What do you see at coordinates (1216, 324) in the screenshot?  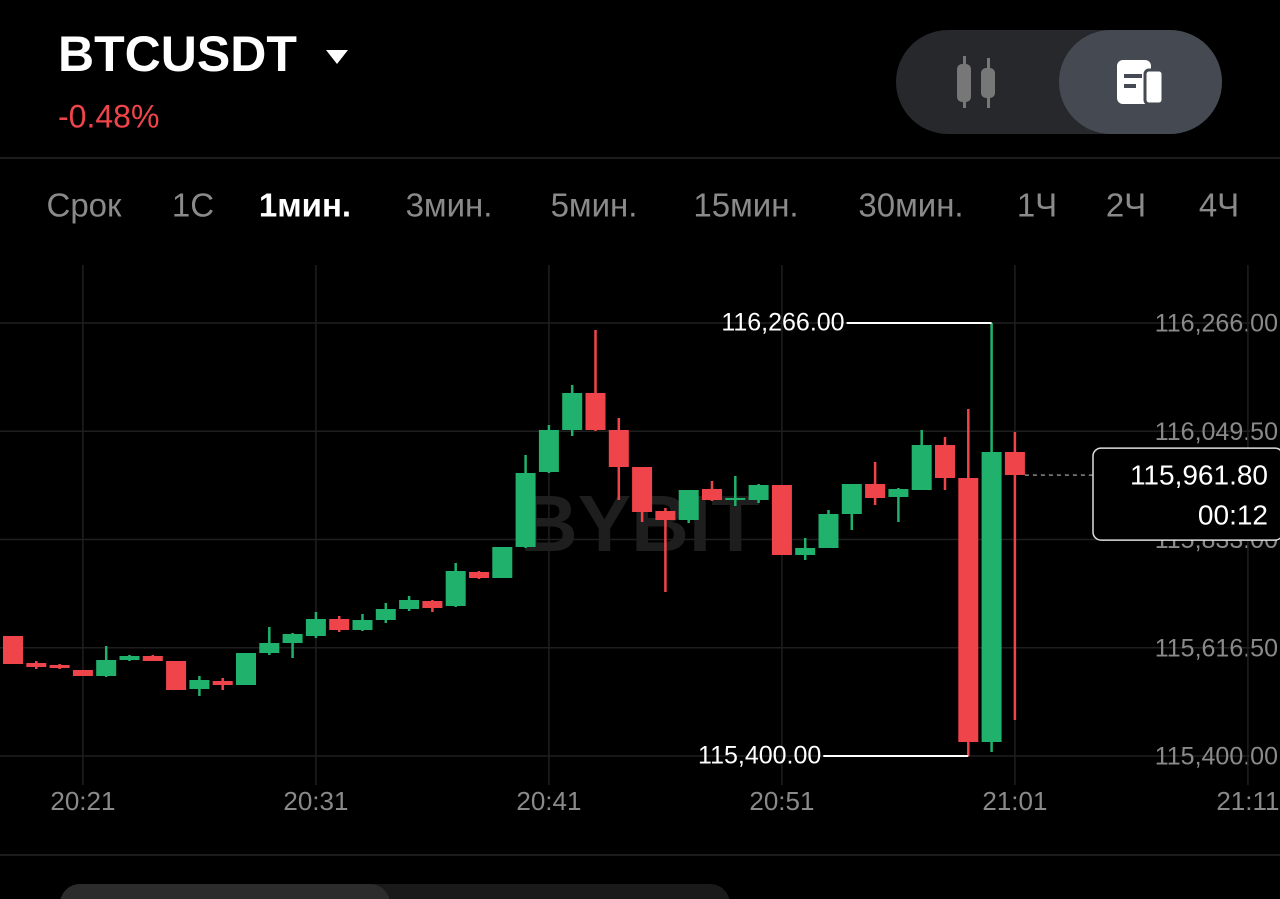 I see `y-tick-label: 116,266.00` at bounding box center [1216, 324].